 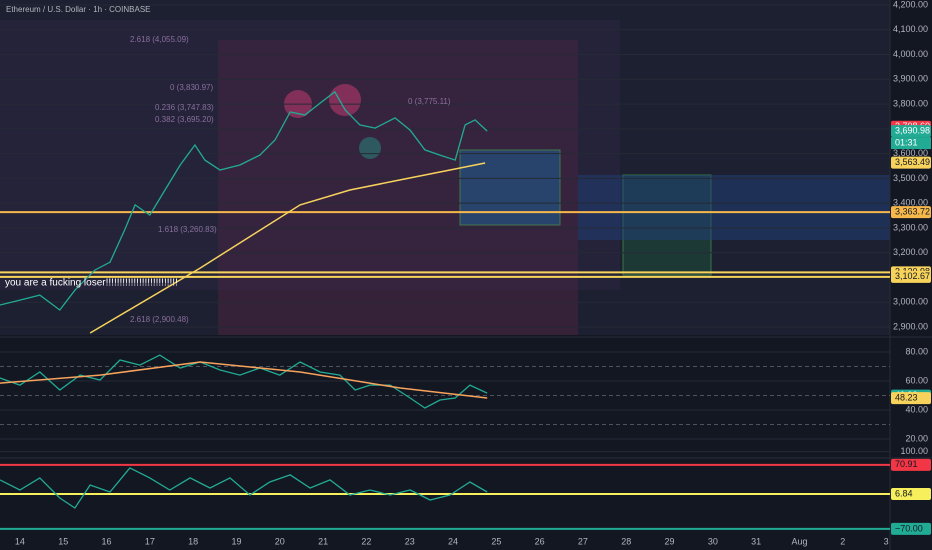 What do you see at coordinates (187, 229) in the screenshot?
I see `fib-label: 1.618 (3,260.83)` at bounding box center [187, 229].